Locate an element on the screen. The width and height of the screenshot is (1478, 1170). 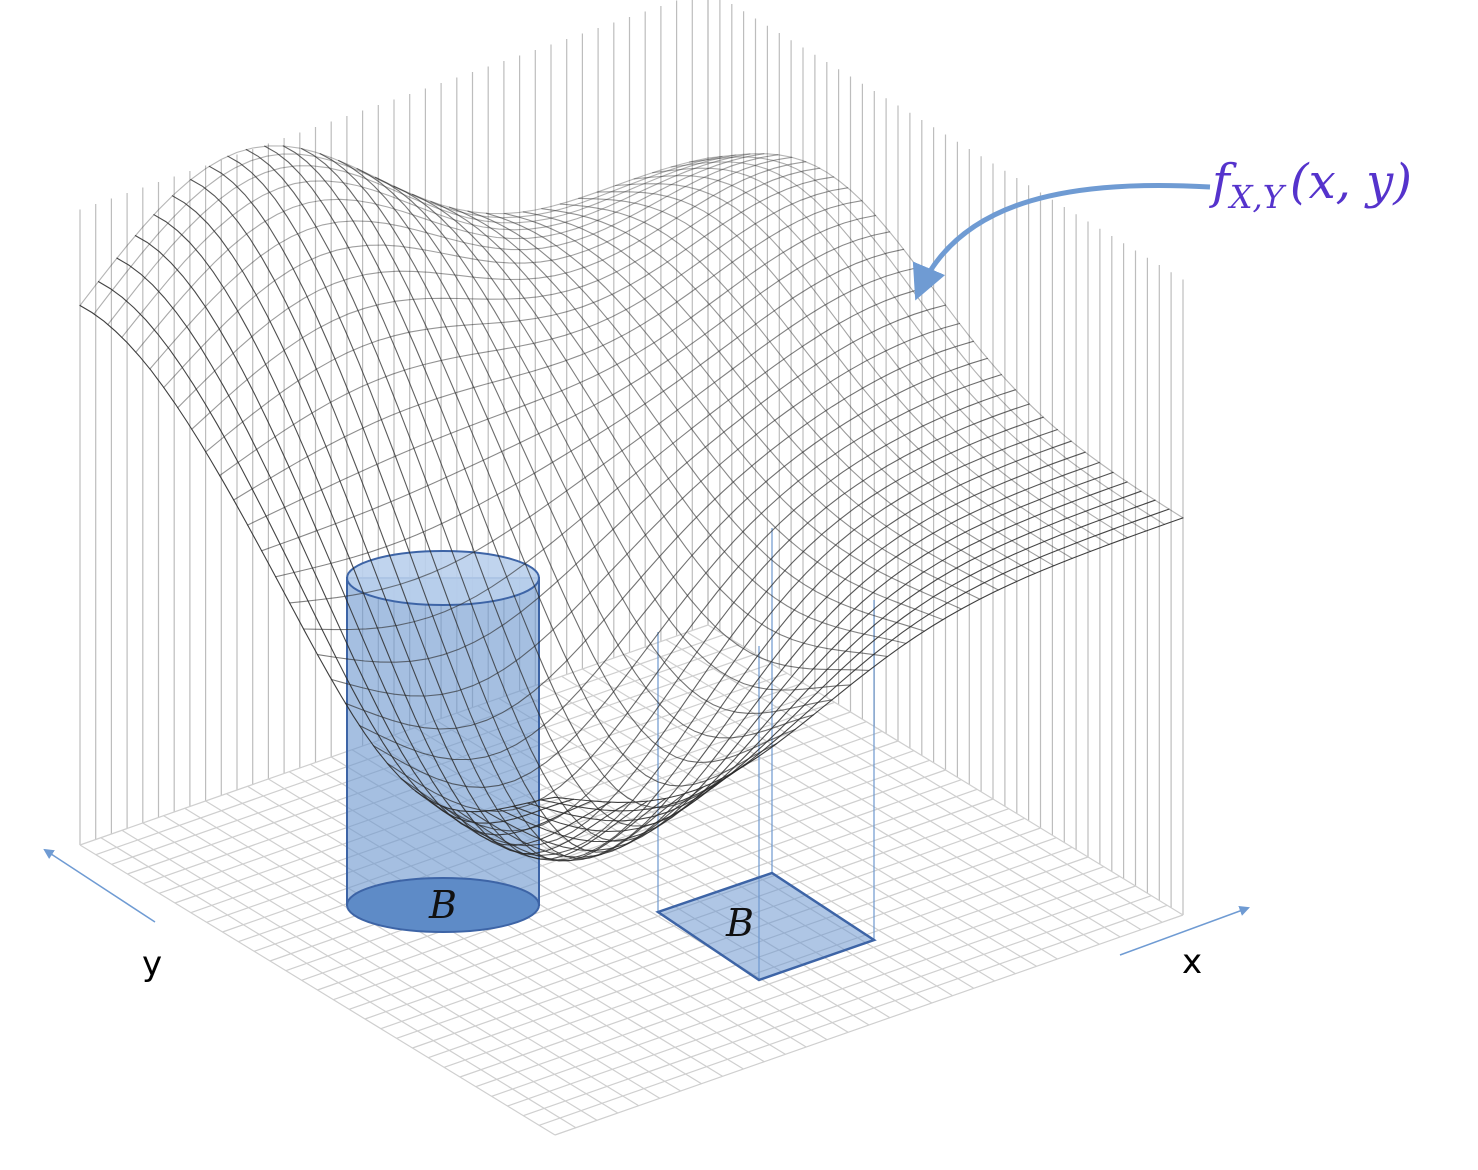
disk-region-label: B is located at coordinates (442, 905).